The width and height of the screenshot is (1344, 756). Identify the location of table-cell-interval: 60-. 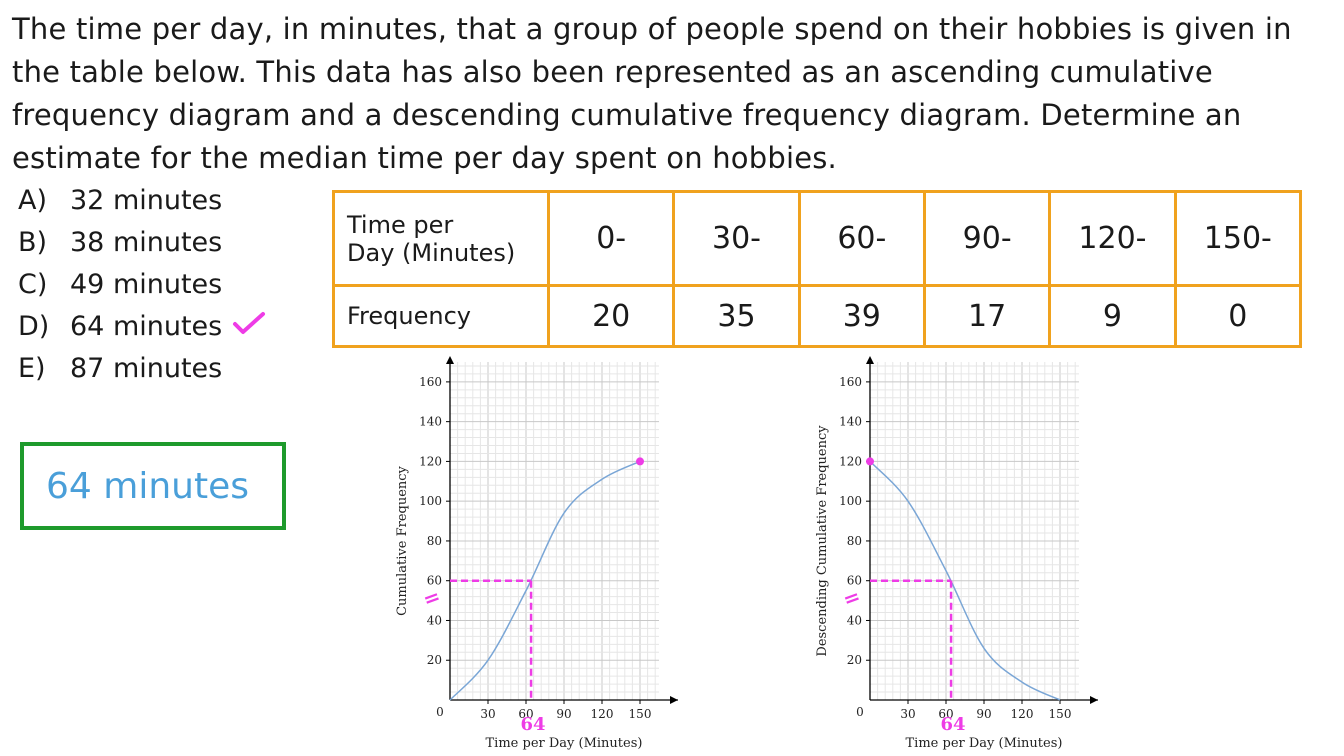
(861, 238).